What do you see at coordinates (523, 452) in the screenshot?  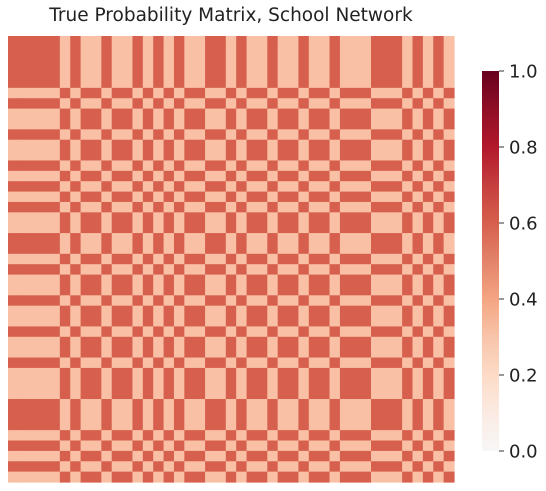 I see `colorbar-tick-label: 0.0` at bounding box center [523, 452].